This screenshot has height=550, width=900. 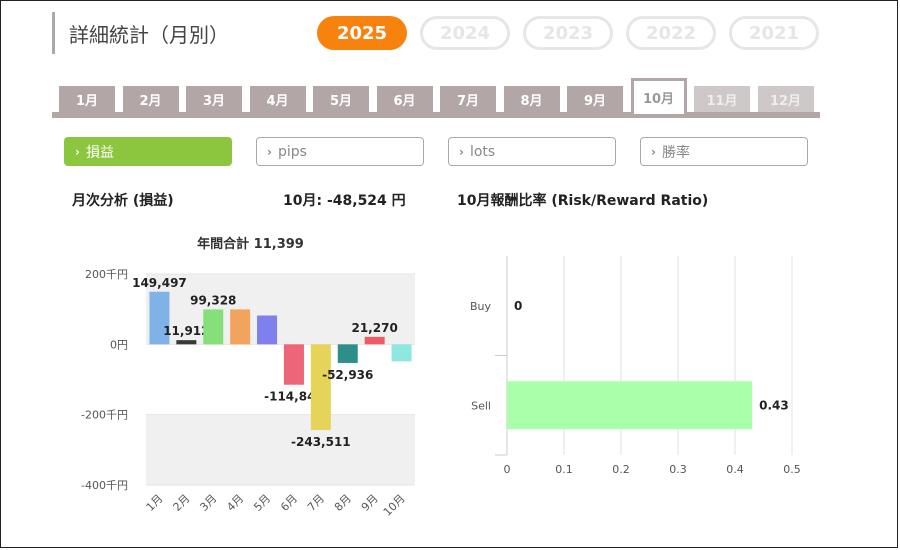 I want to click on tab-month-5: 5月, so click(x=341, y=99).